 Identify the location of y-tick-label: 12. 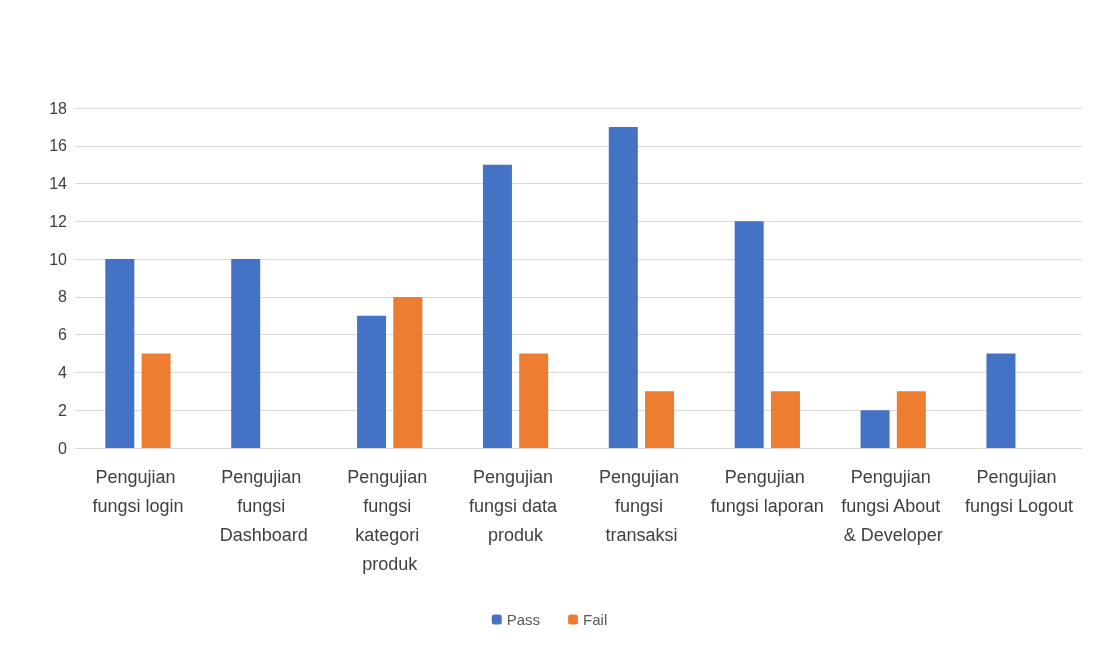
(58, 221).